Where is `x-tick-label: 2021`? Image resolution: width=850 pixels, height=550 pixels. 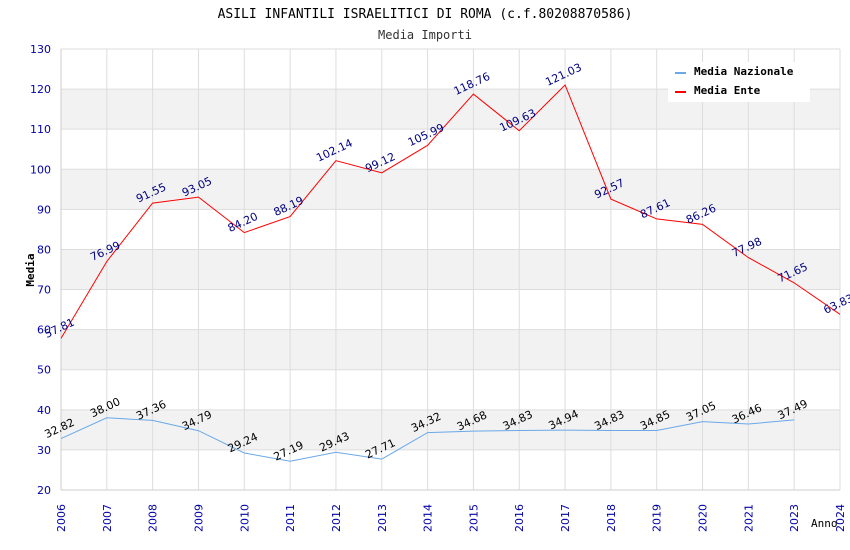 x-tick-label: 2021 is located at coordinates (748, 518).